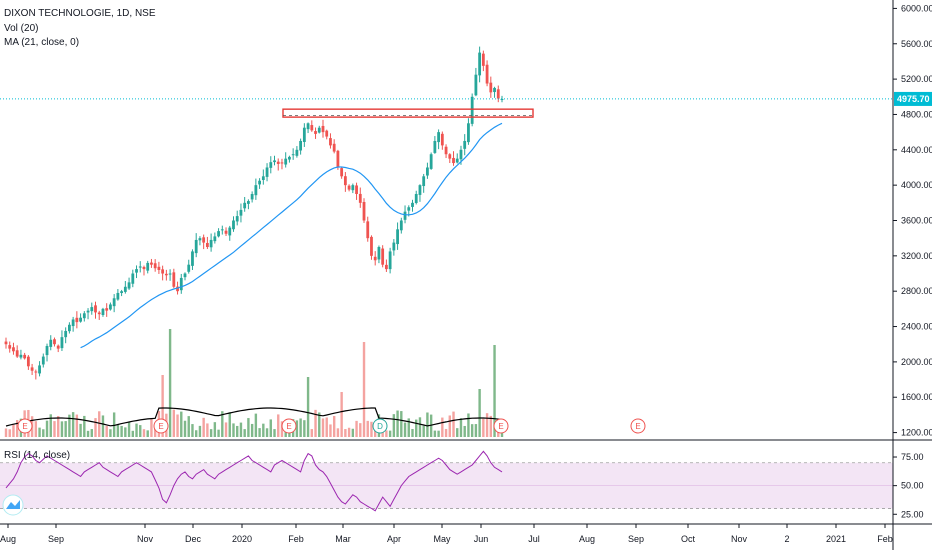 Image resolution: width=932 pixels, height=555 pixels. I want to click on time-tick-label: May, so click(442, 539).